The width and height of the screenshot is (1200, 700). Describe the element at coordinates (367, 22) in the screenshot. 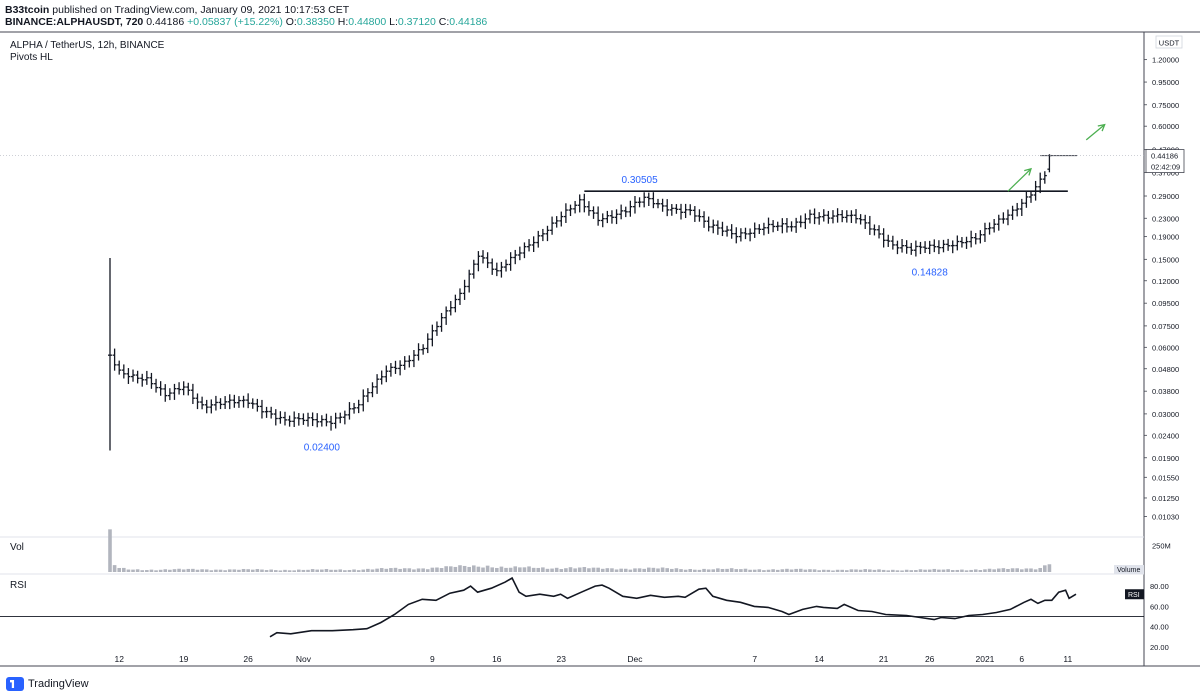

I see `ohlc-high: 0.44800` at that location.